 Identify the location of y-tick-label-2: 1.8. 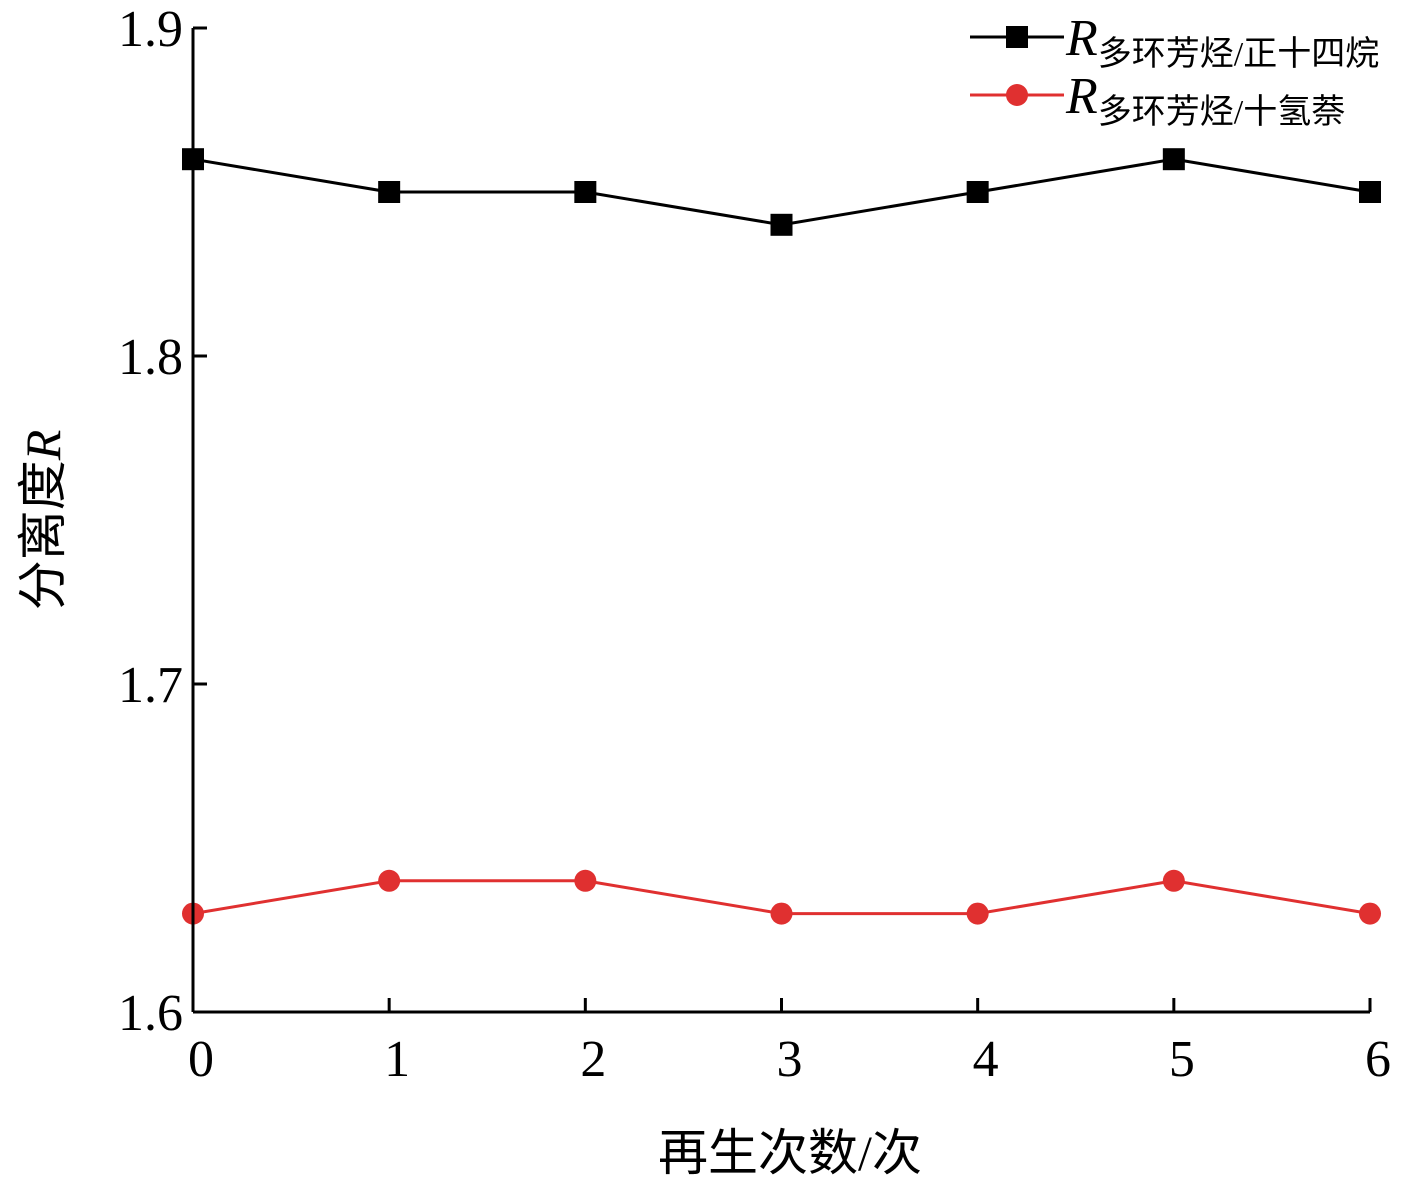
(150, 357).